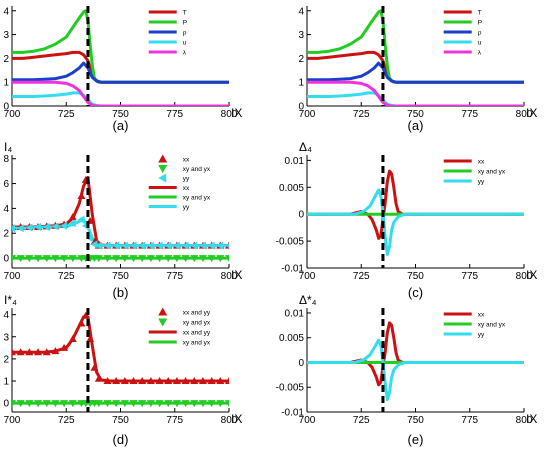  Describe the element at coordinates (295, 161) in the screenshot. I see `y-tick-label: 0.01` at that location.